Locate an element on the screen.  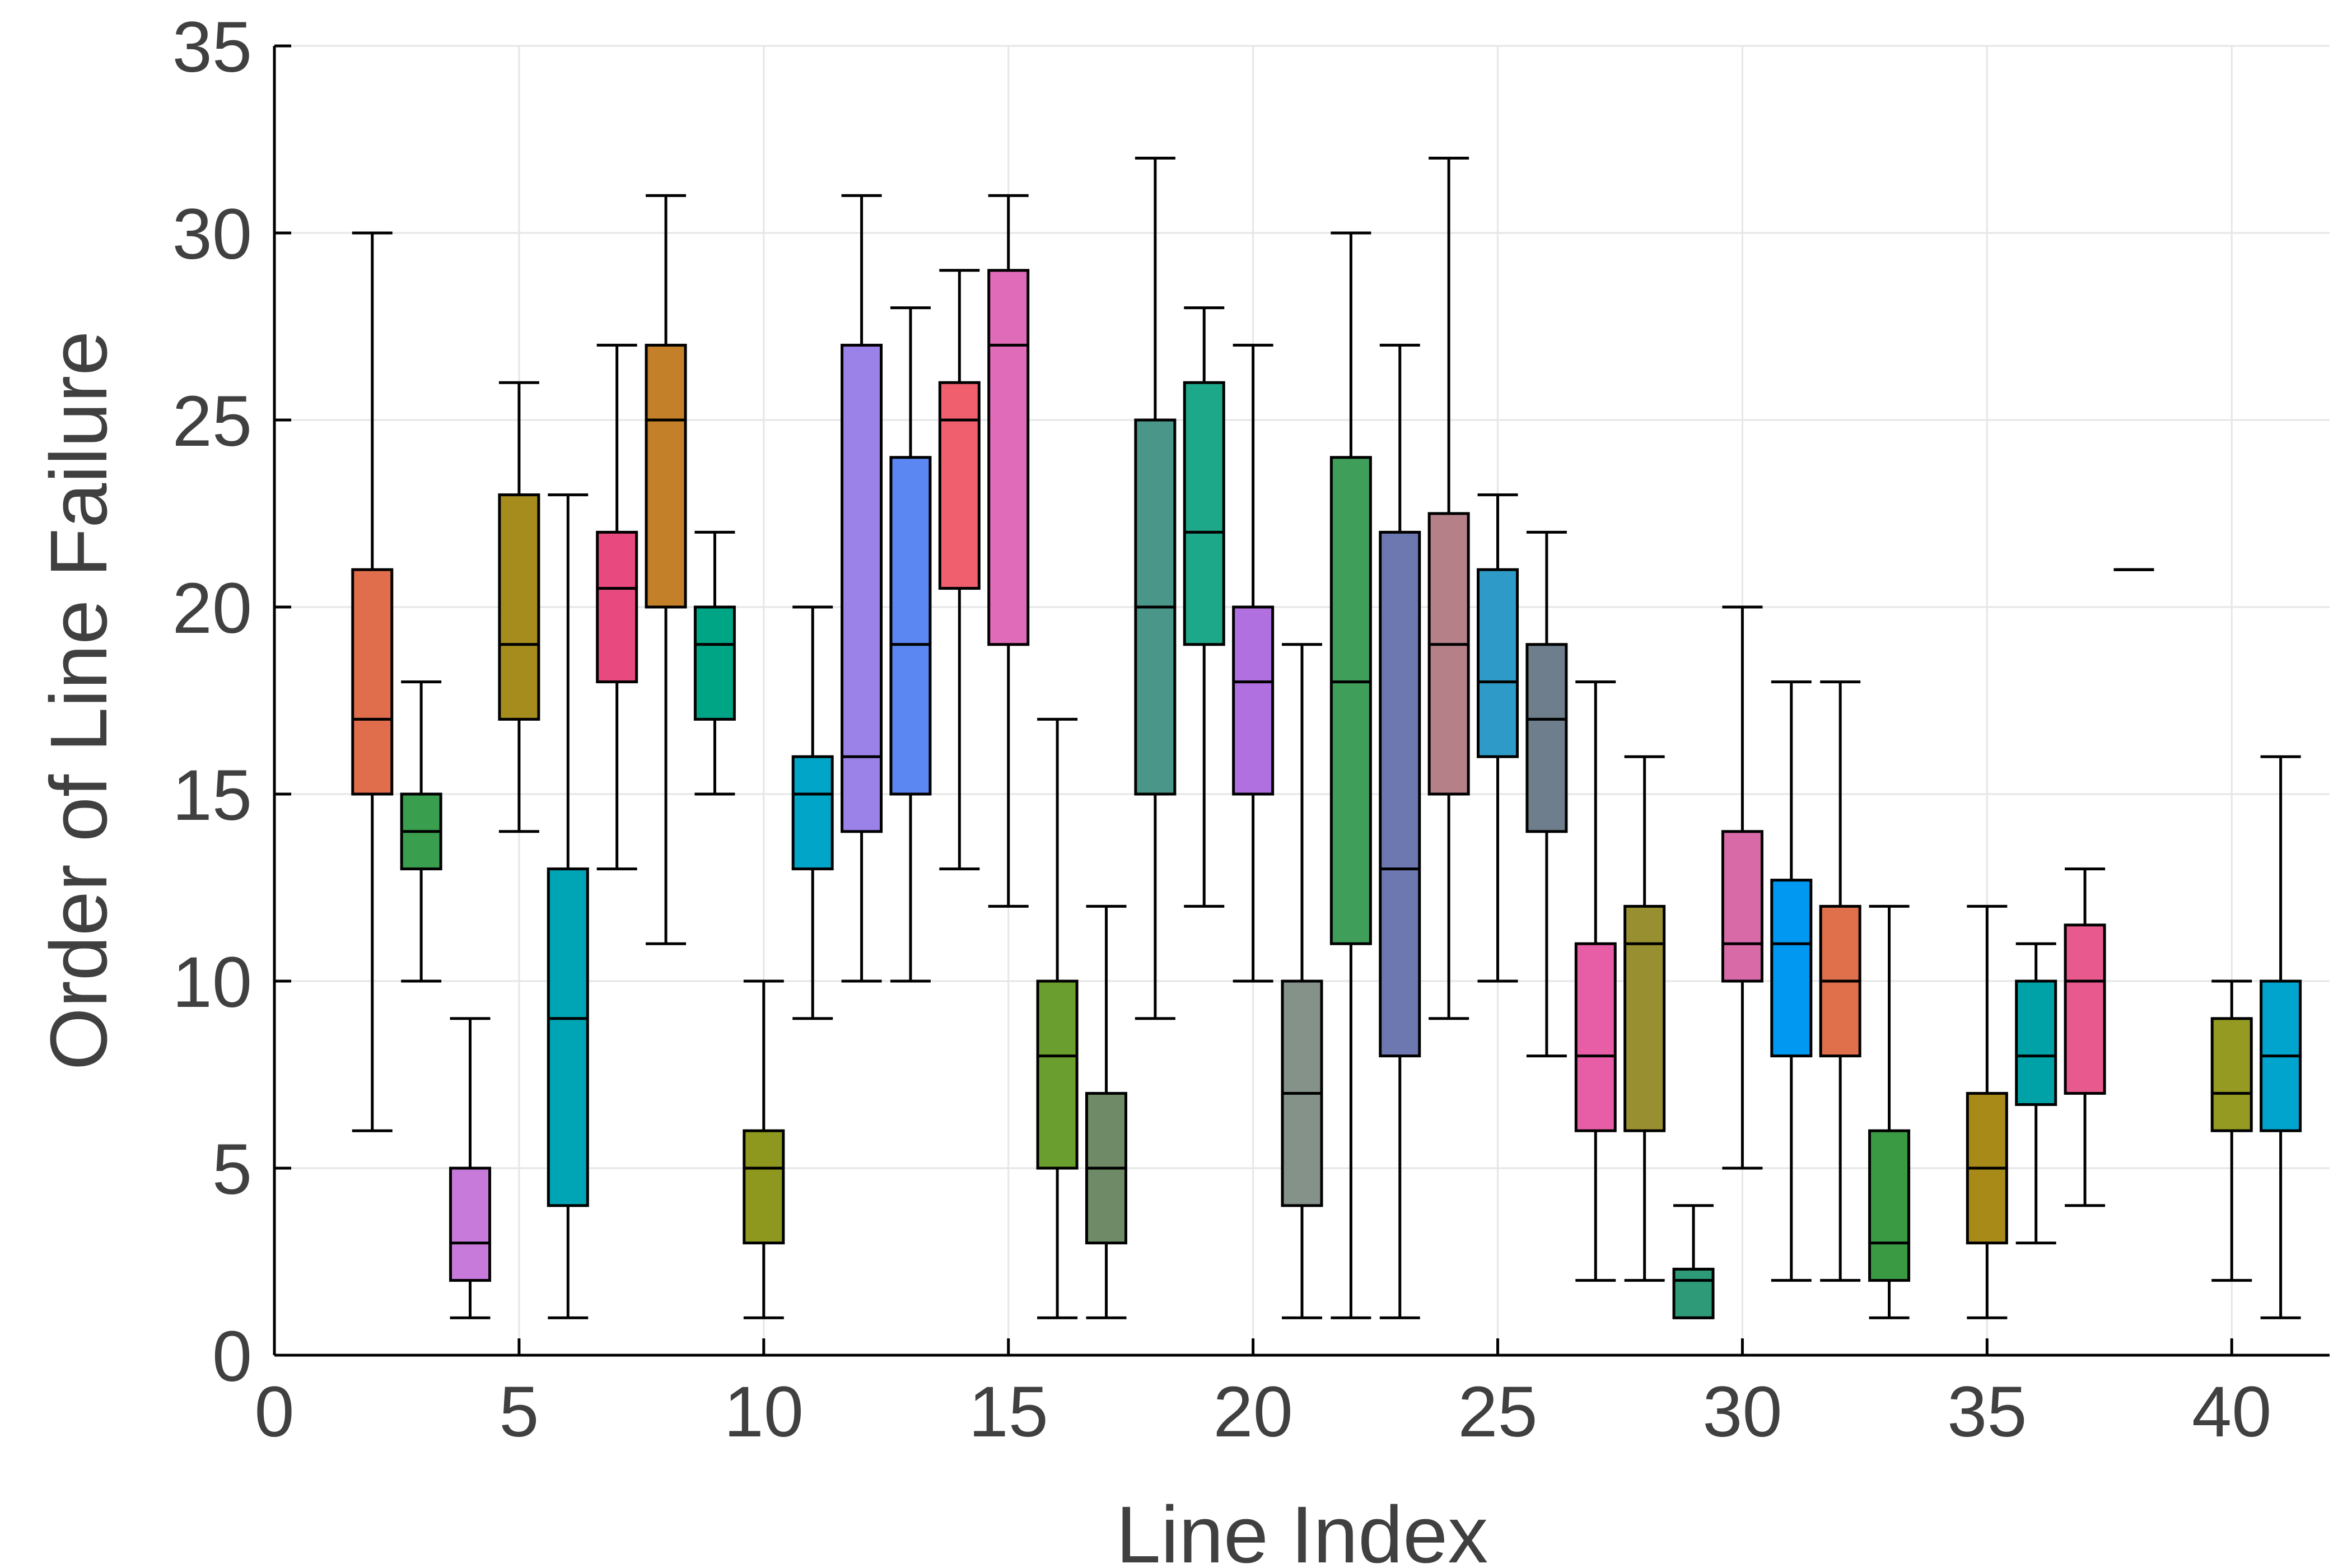
x-axis-title: Line Index is located at coordinates (1302, 1529).